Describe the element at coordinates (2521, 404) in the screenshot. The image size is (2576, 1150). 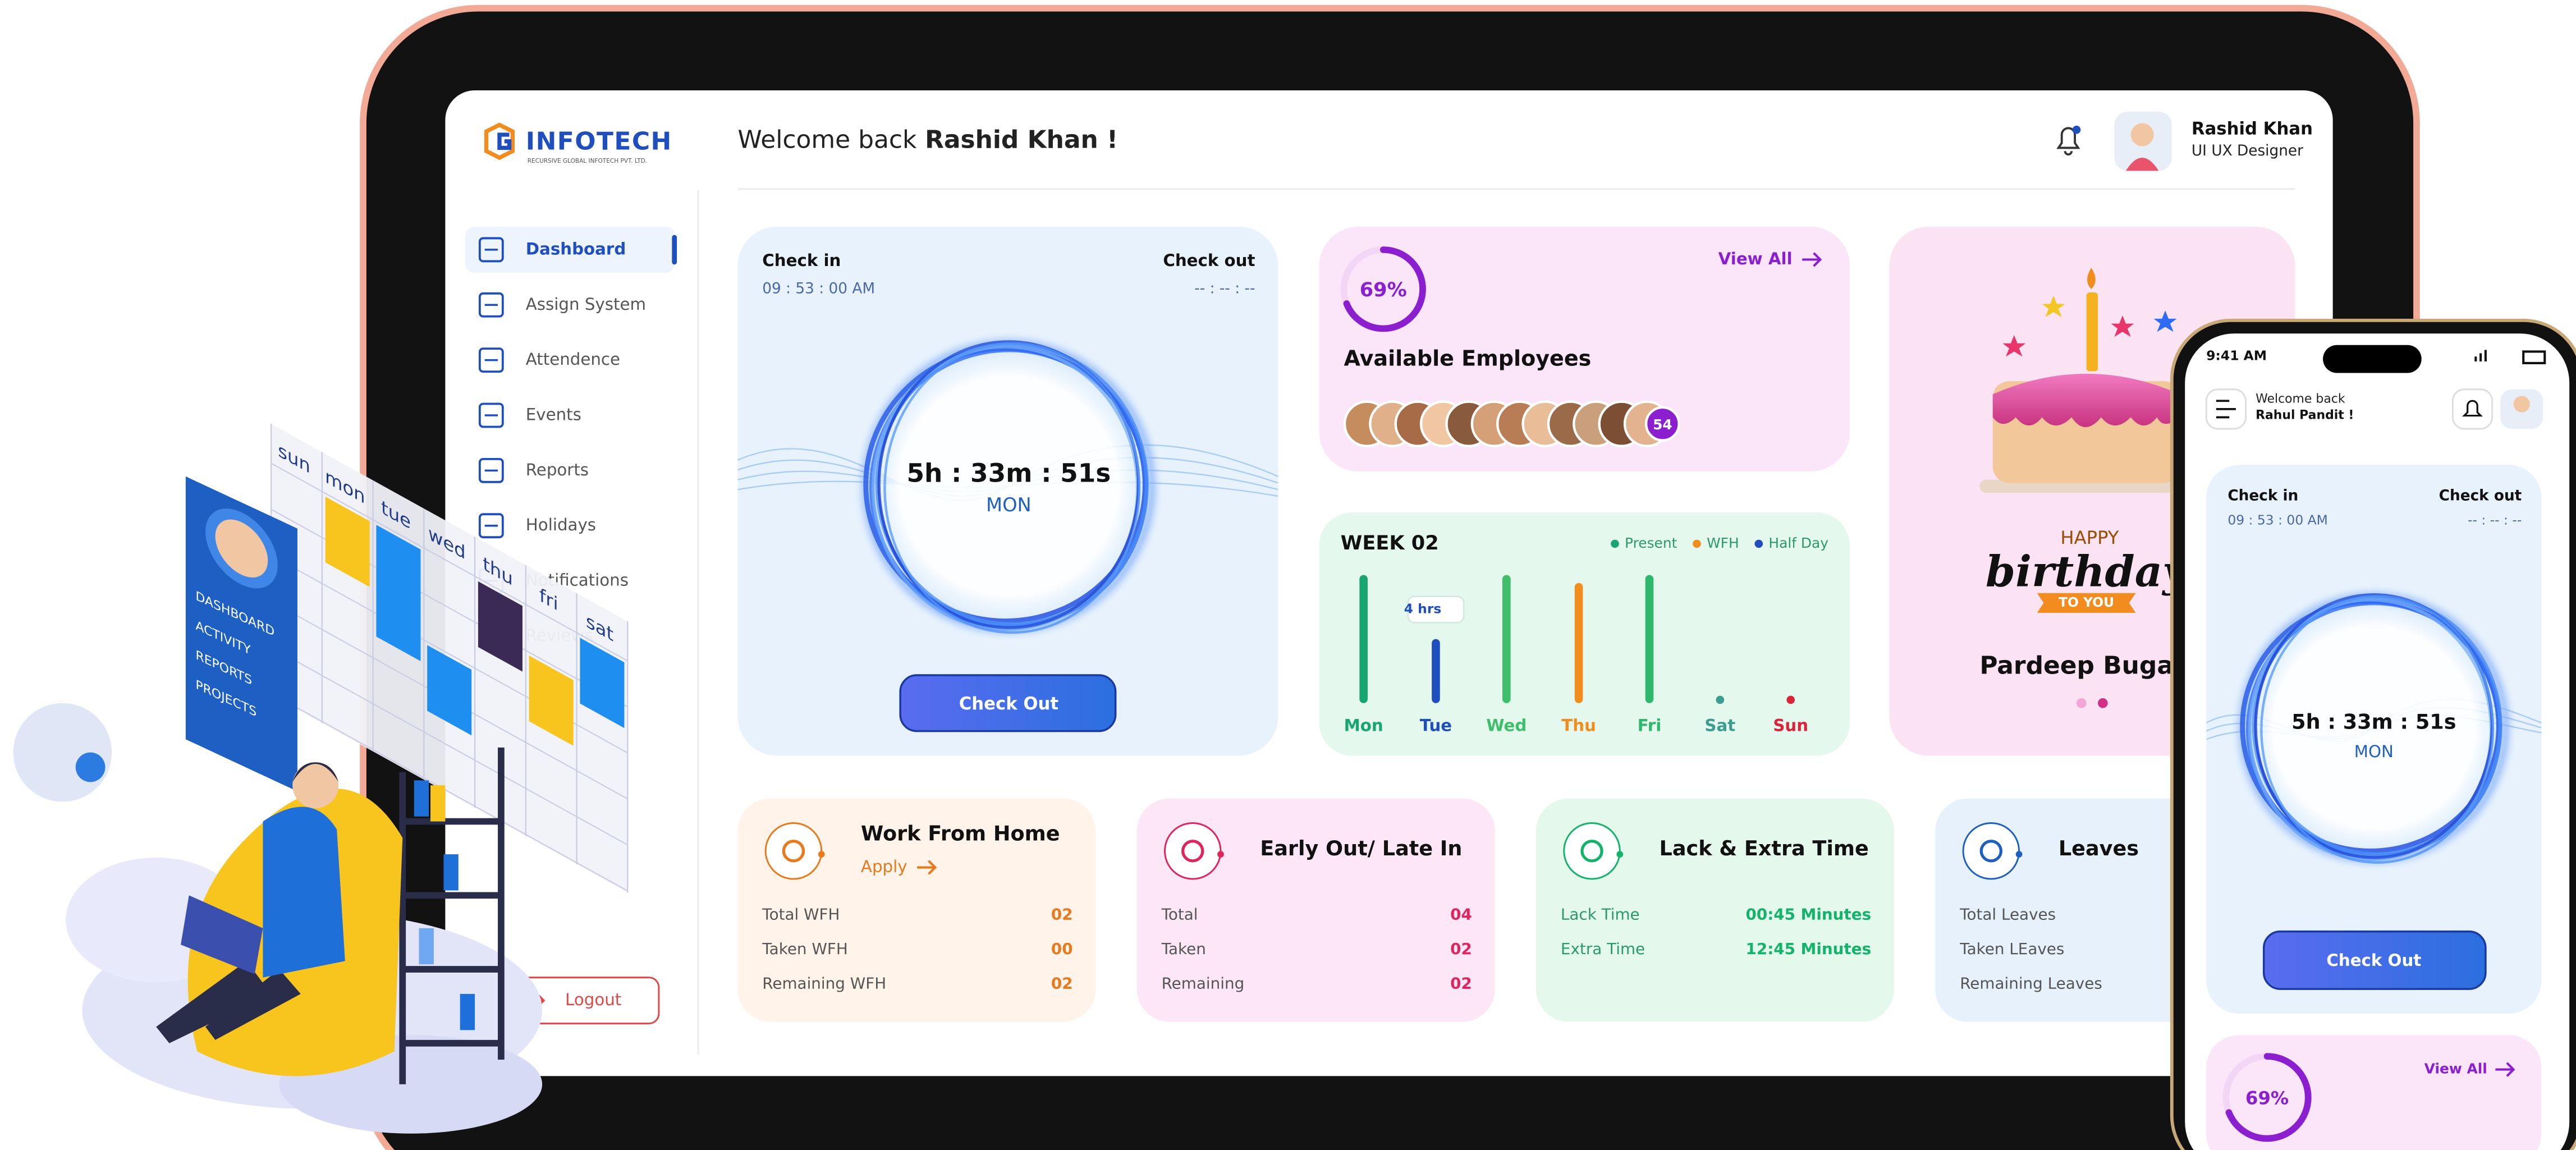
I see `avatar-head` at that location.